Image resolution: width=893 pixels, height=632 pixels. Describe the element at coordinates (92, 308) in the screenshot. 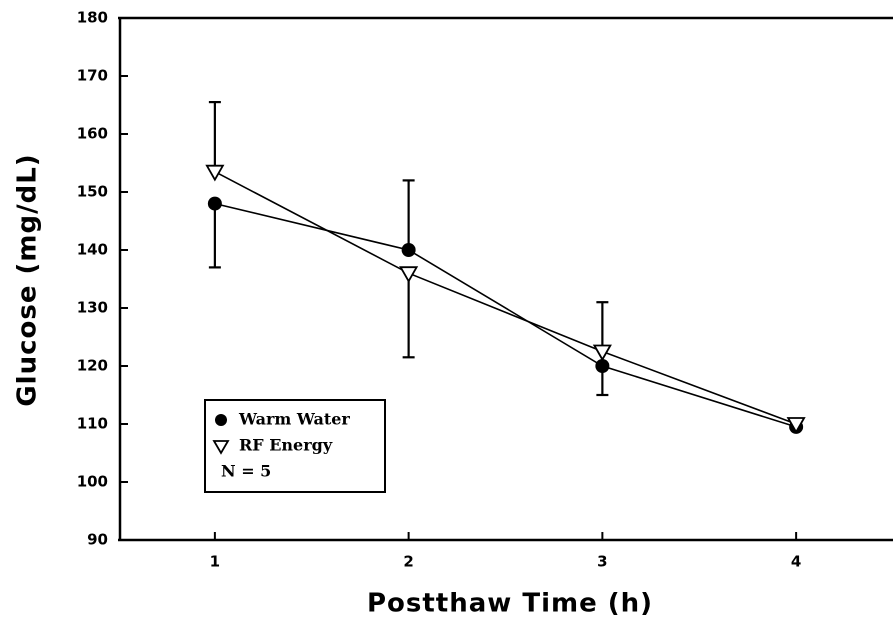

I see `y-tick-label: 130` at that location.